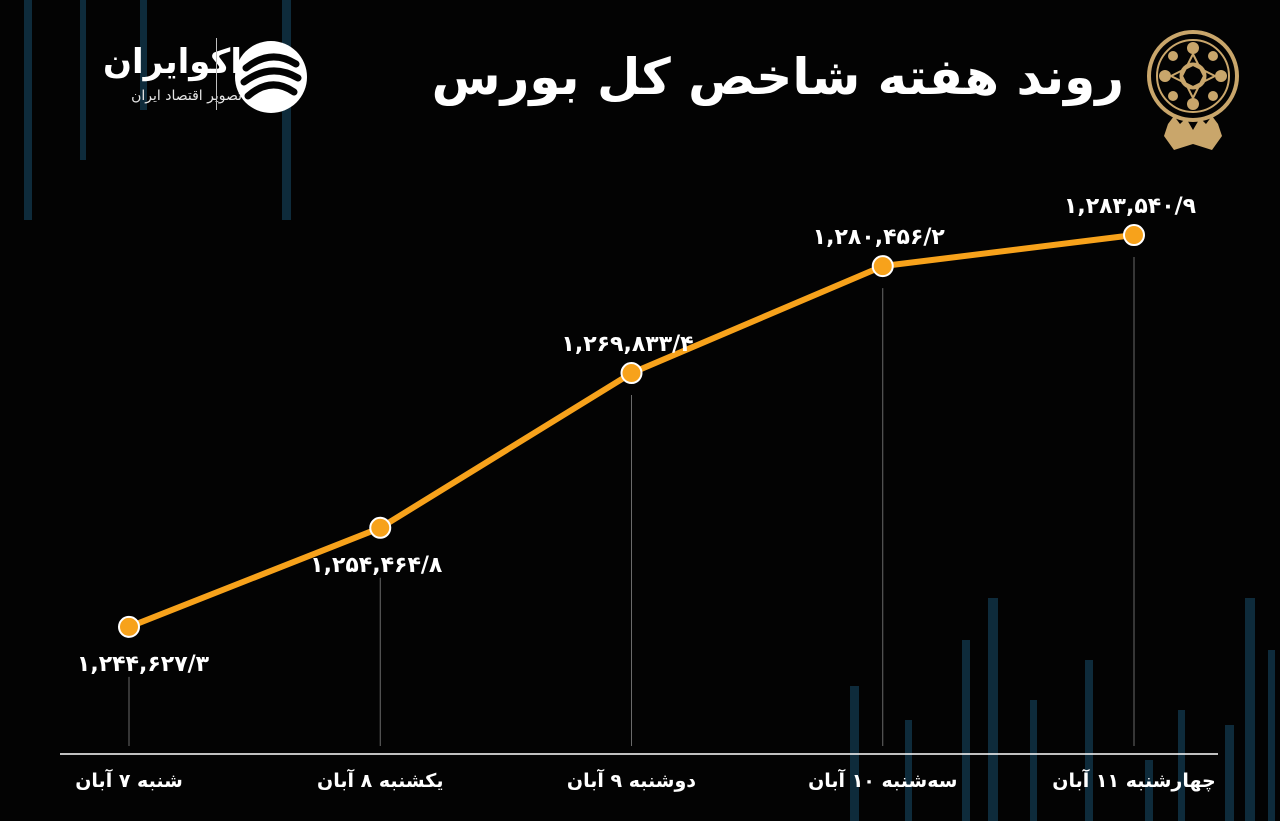  I want to click on category-label: یکشنبه ۸ آبان, so click(380, 780).